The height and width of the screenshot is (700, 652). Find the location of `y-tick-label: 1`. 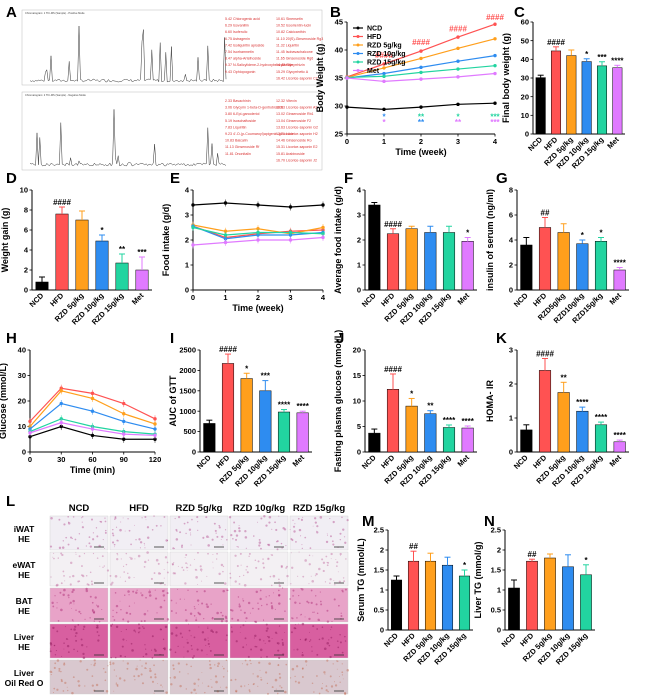

y-tick-label: 1 is located at coordinates (187, 265).